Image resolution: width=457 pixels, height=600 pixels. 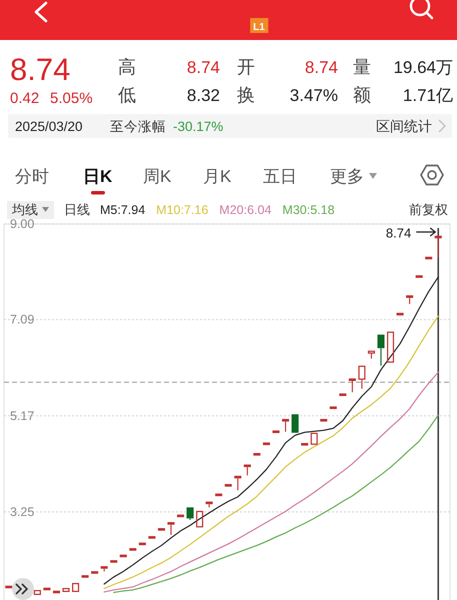 What do you see at coordinates (24, 209) in the screenshot?
I see `text: 均线` at bounding box center [24, 209].